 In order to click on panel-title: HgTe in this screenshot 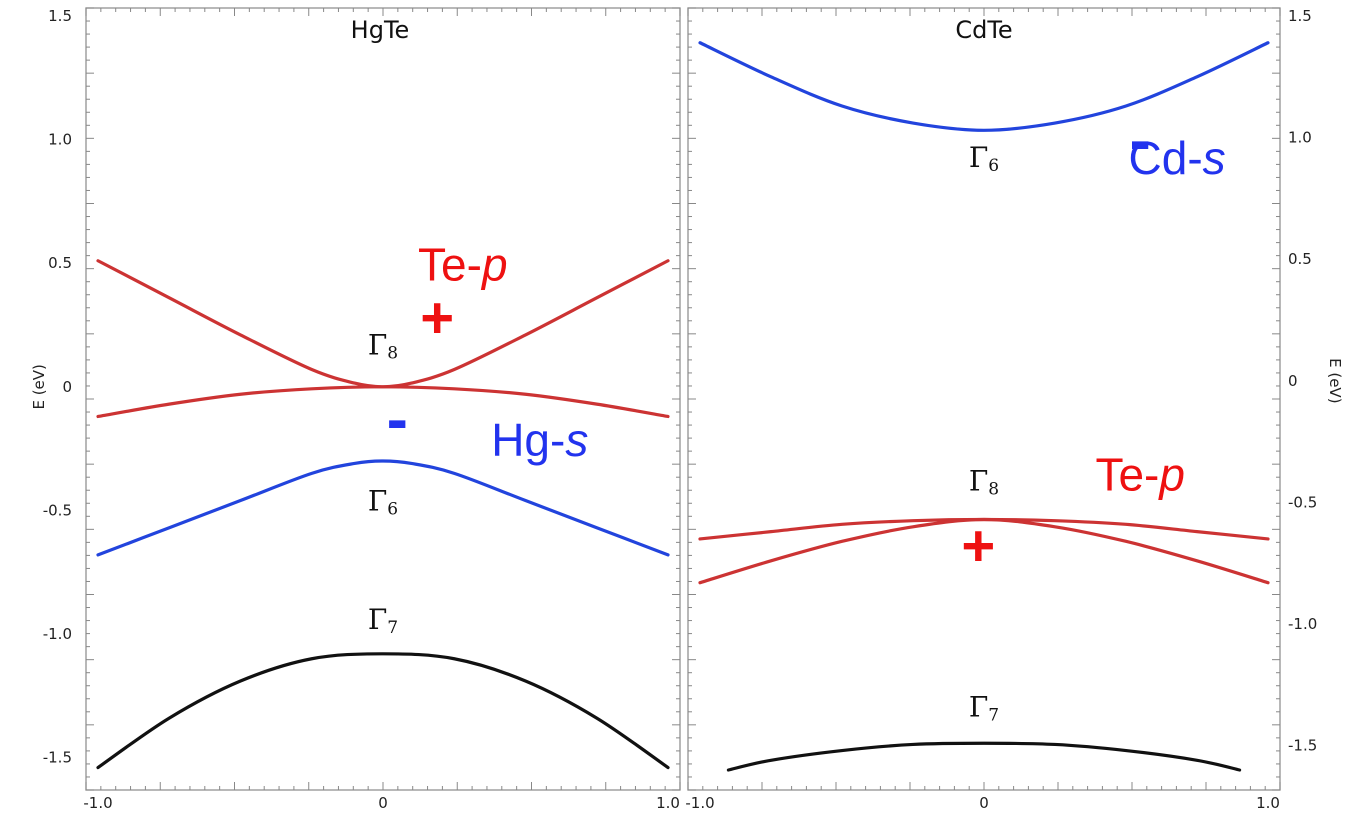, I will do `click(380, 30)`.